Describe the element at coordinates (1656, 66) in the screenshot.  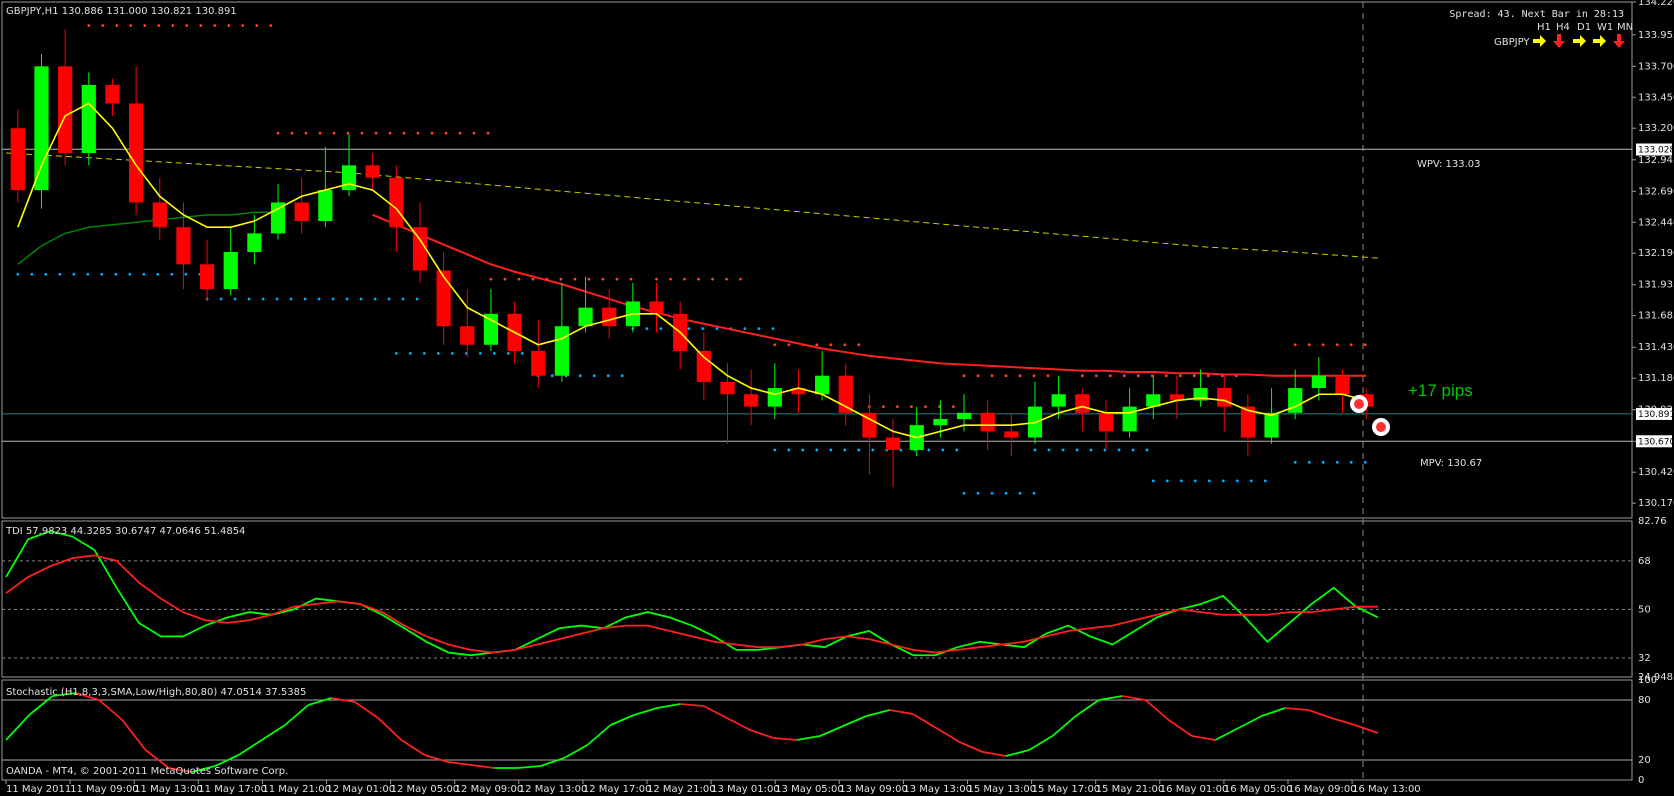
I see `price-tick-label: 133.700` at that location.